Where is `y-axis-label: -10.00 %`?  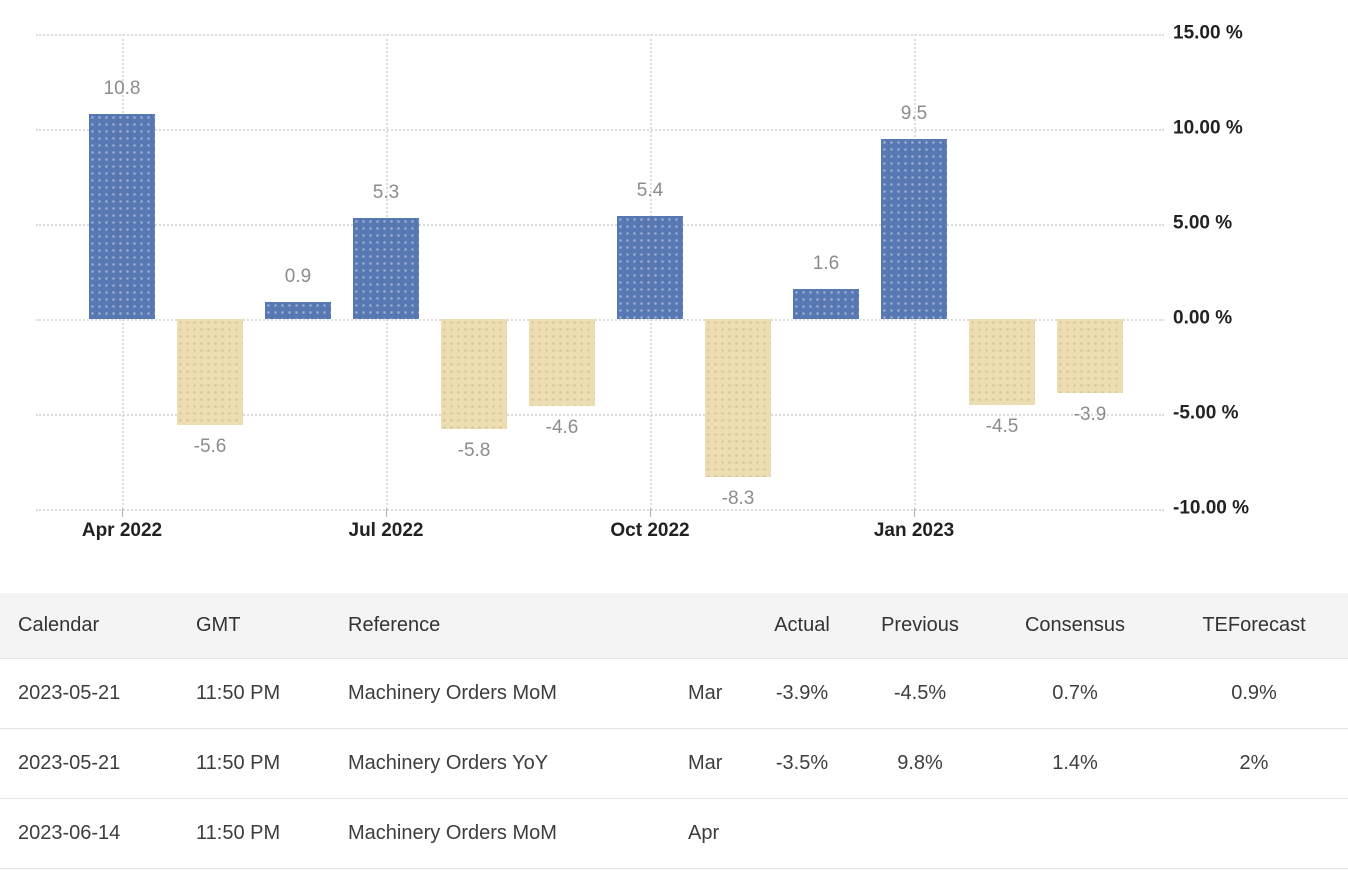 y-axis-label: -10.00 % is located at coordinates (1211, 508).